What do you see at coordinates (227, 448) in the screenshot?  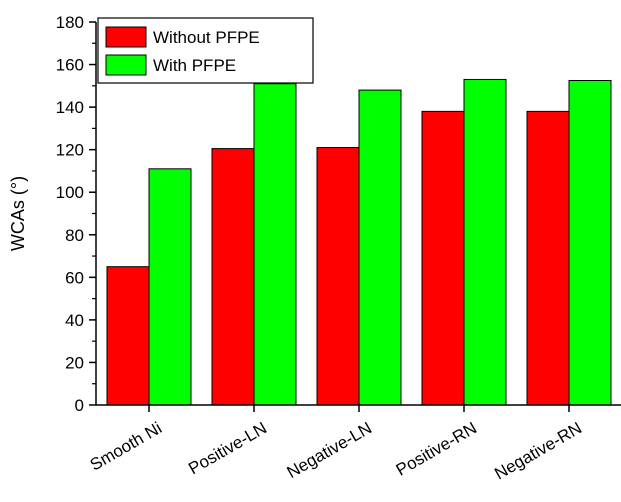 I see `x-category-label: Positive-LN` at bounding box center [227, 448].